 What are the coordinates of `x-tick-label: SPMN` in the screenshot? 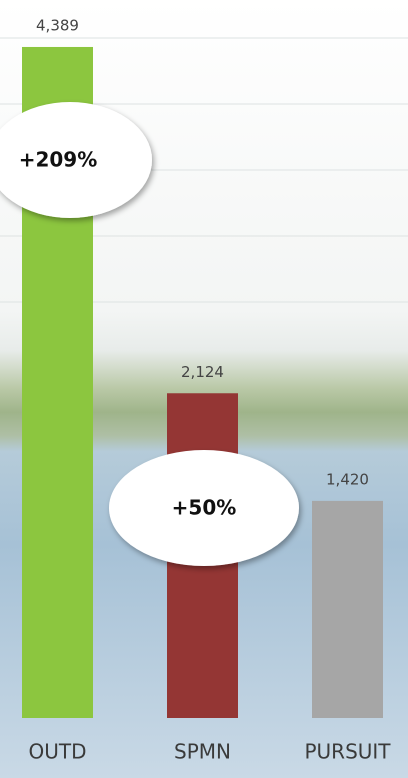 It's located at (202, 752).